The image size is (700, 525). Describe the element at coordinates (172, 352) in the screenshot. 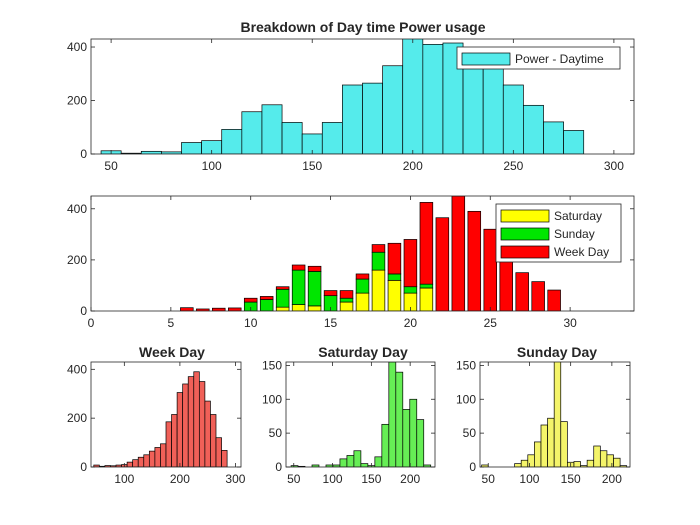

I see `subplot-title-week-day: Week Day` at that location.